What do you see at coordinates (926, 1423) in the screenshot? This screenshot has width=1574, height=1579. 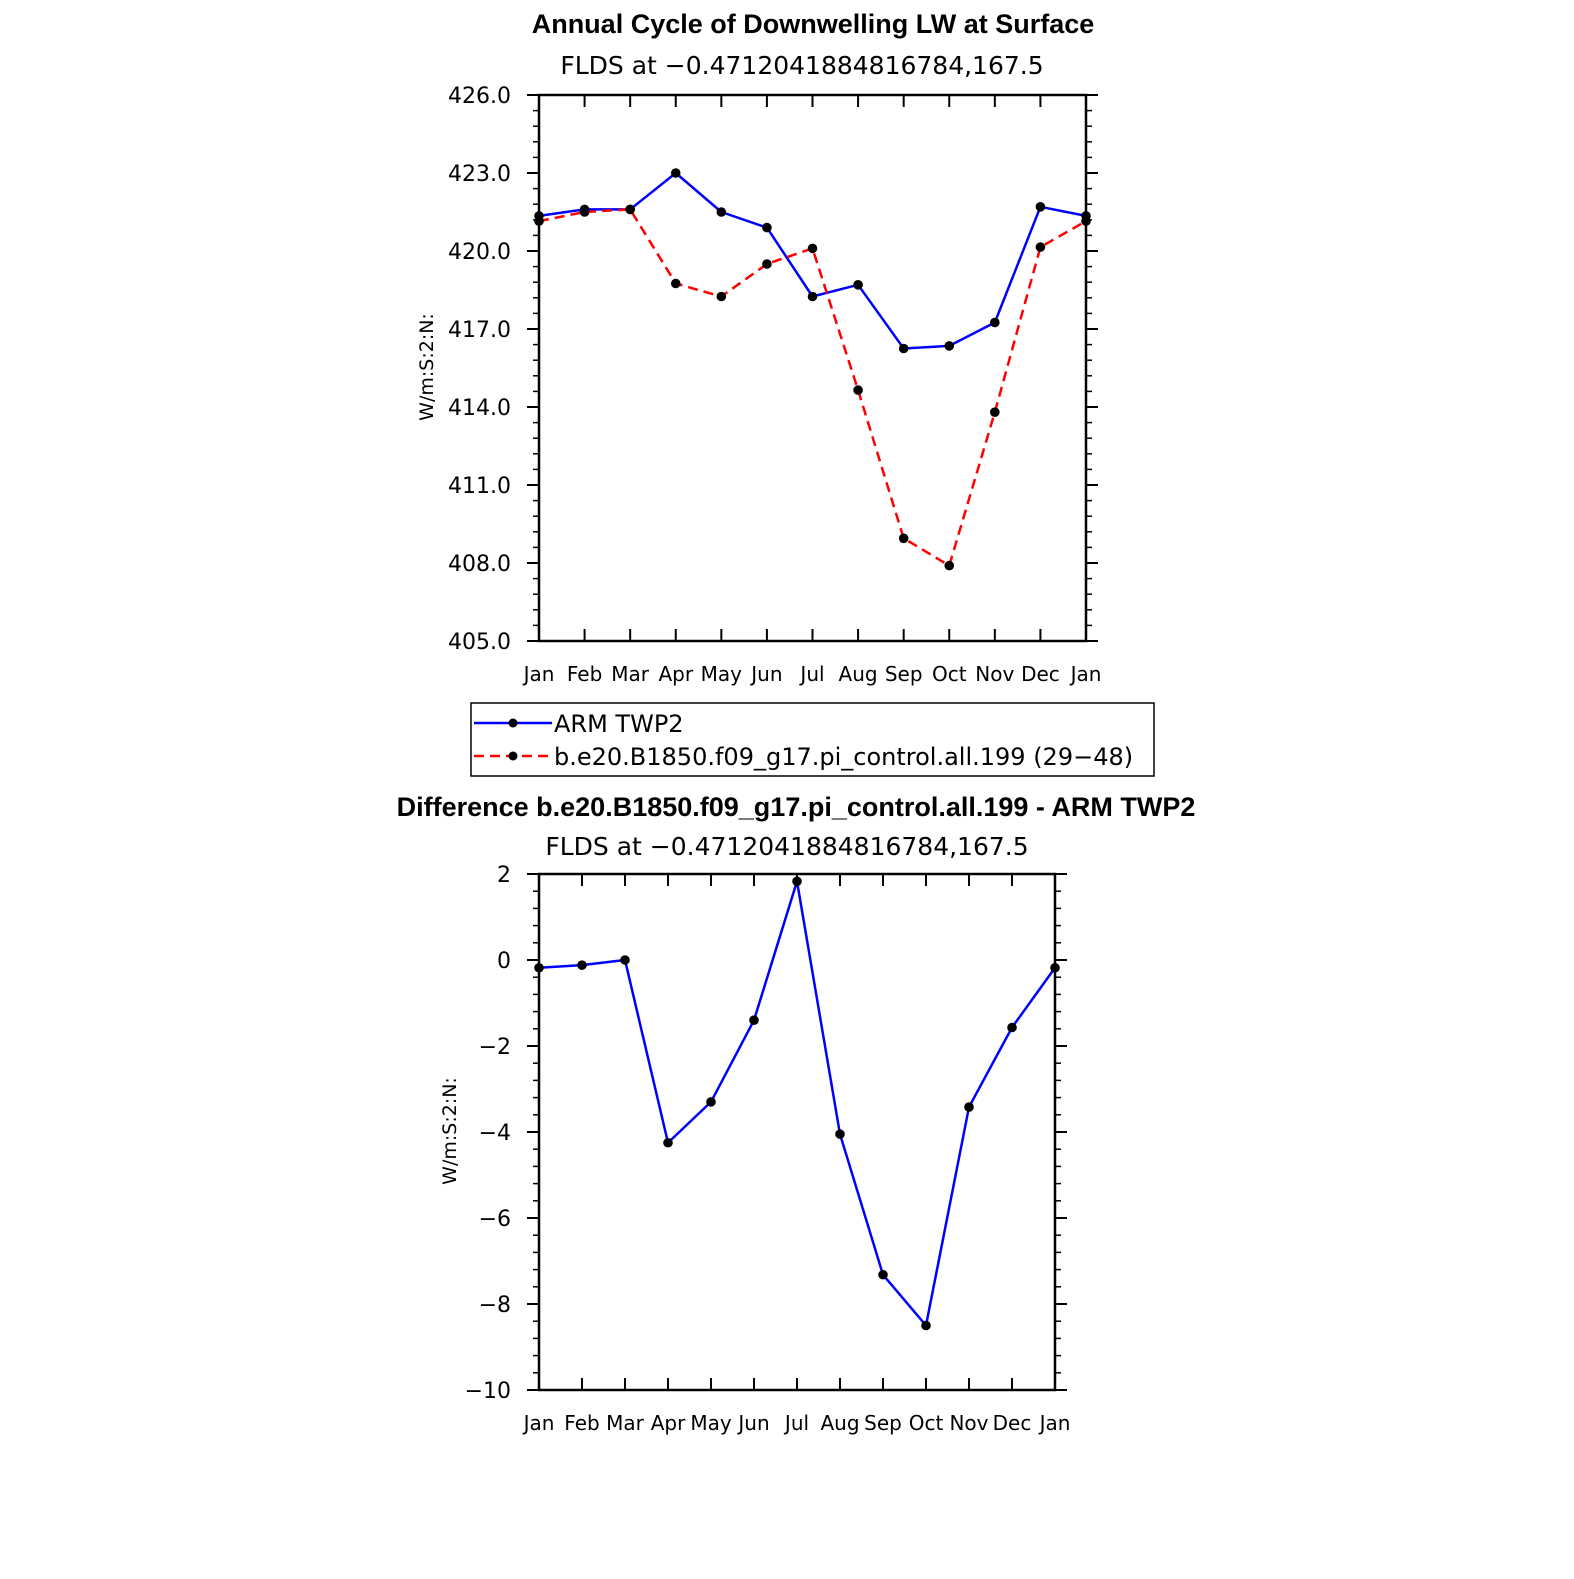 I see `panel2-x-tick-label: Oct` at bounding box center [926, 1423].